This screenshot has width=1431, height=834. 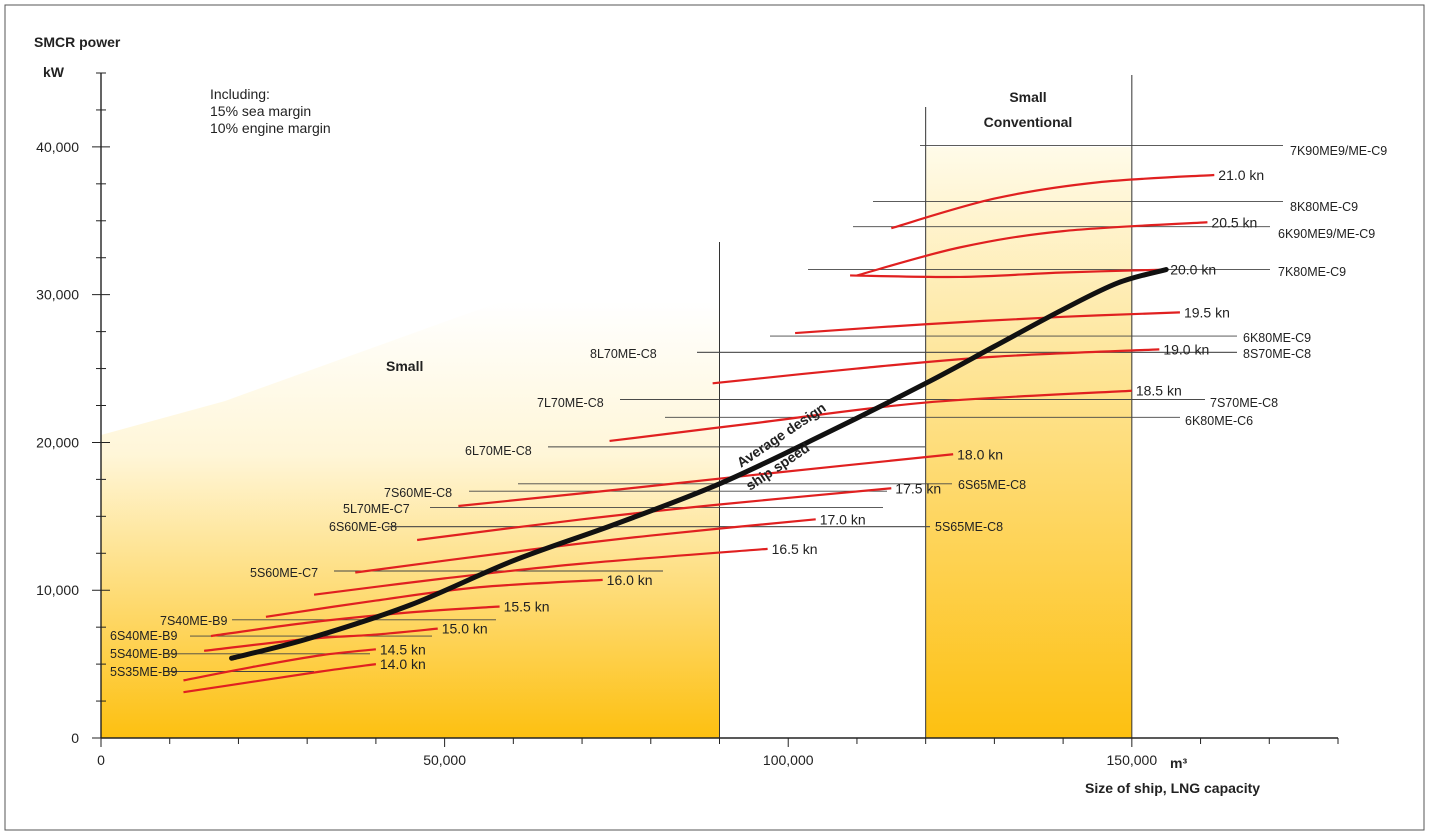 I want to click on region-conventional-band, so click(x=1028, y=442).